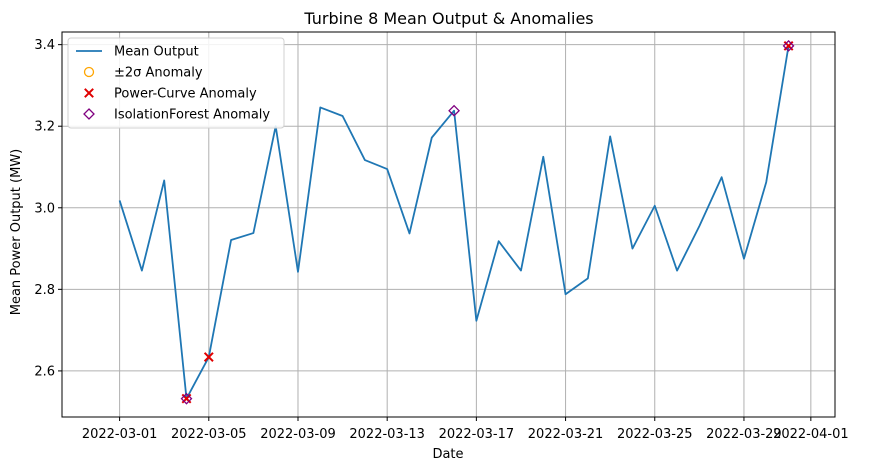  Describe the element at coordinates (209, 434) in the screenshot. I see `x-tick-label: 2022-03-05` at that location.